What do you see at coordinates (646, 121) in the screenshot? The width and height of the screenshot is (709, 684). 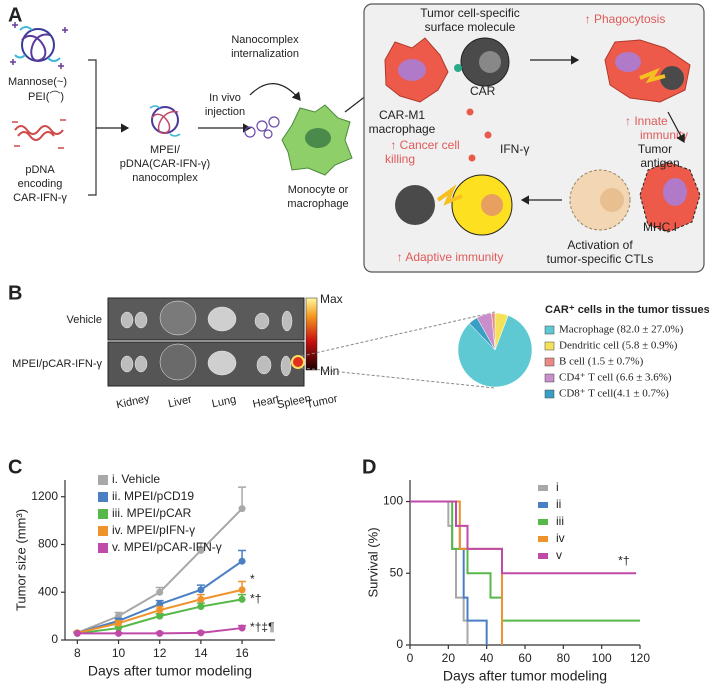 I see `label: ↑ Innate` at bounding box center [646, 121].